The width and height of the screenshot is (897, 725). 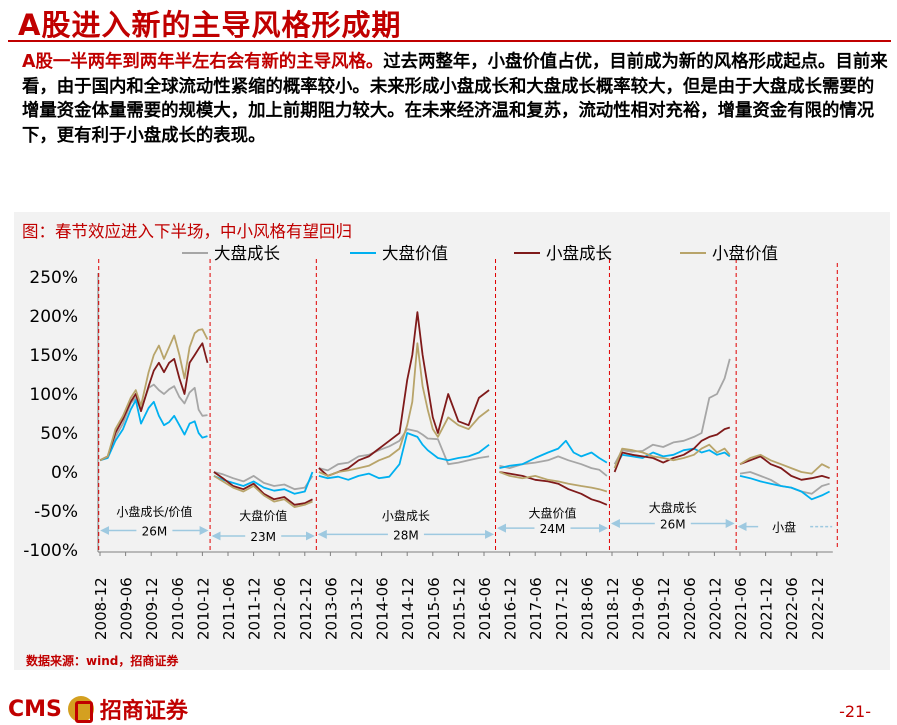 What do you see at coordinates (187, 231) in the screenshot?
I see `chart-title: 图：春节效应进入下半场，中小风格有望回归` at bounding box center [187, 231].